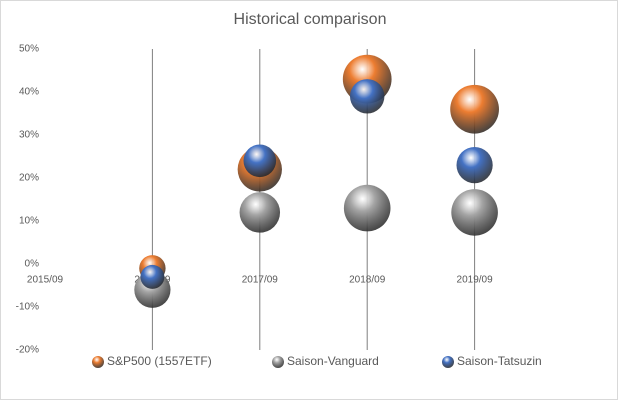 This screenshot has width=625, height=416. Describe the element at coordinates (45, 280) in the screenshot. I see `x-tick-label: 2015/09` at that location.